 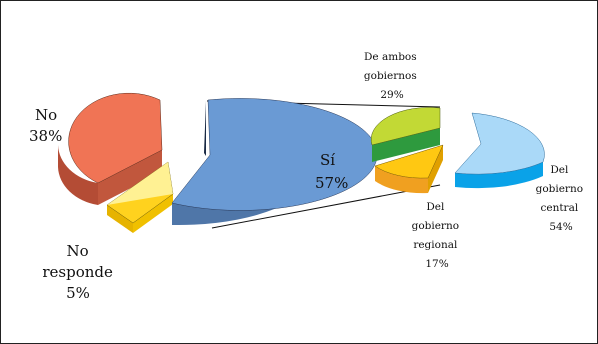 I want to click on label-de-ambos-gobiernos: De ambos gobiernos 29%, so click(x=392, y=76).